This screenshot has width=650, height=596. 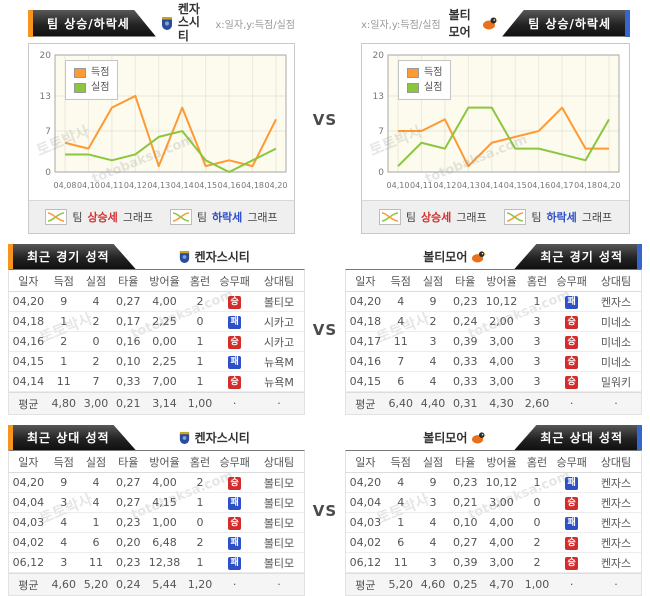 What do you see at coordinates (200, 462) in the screenshot?
I see `cell-home-runs: 홈런` at bounding box center [200, 462].